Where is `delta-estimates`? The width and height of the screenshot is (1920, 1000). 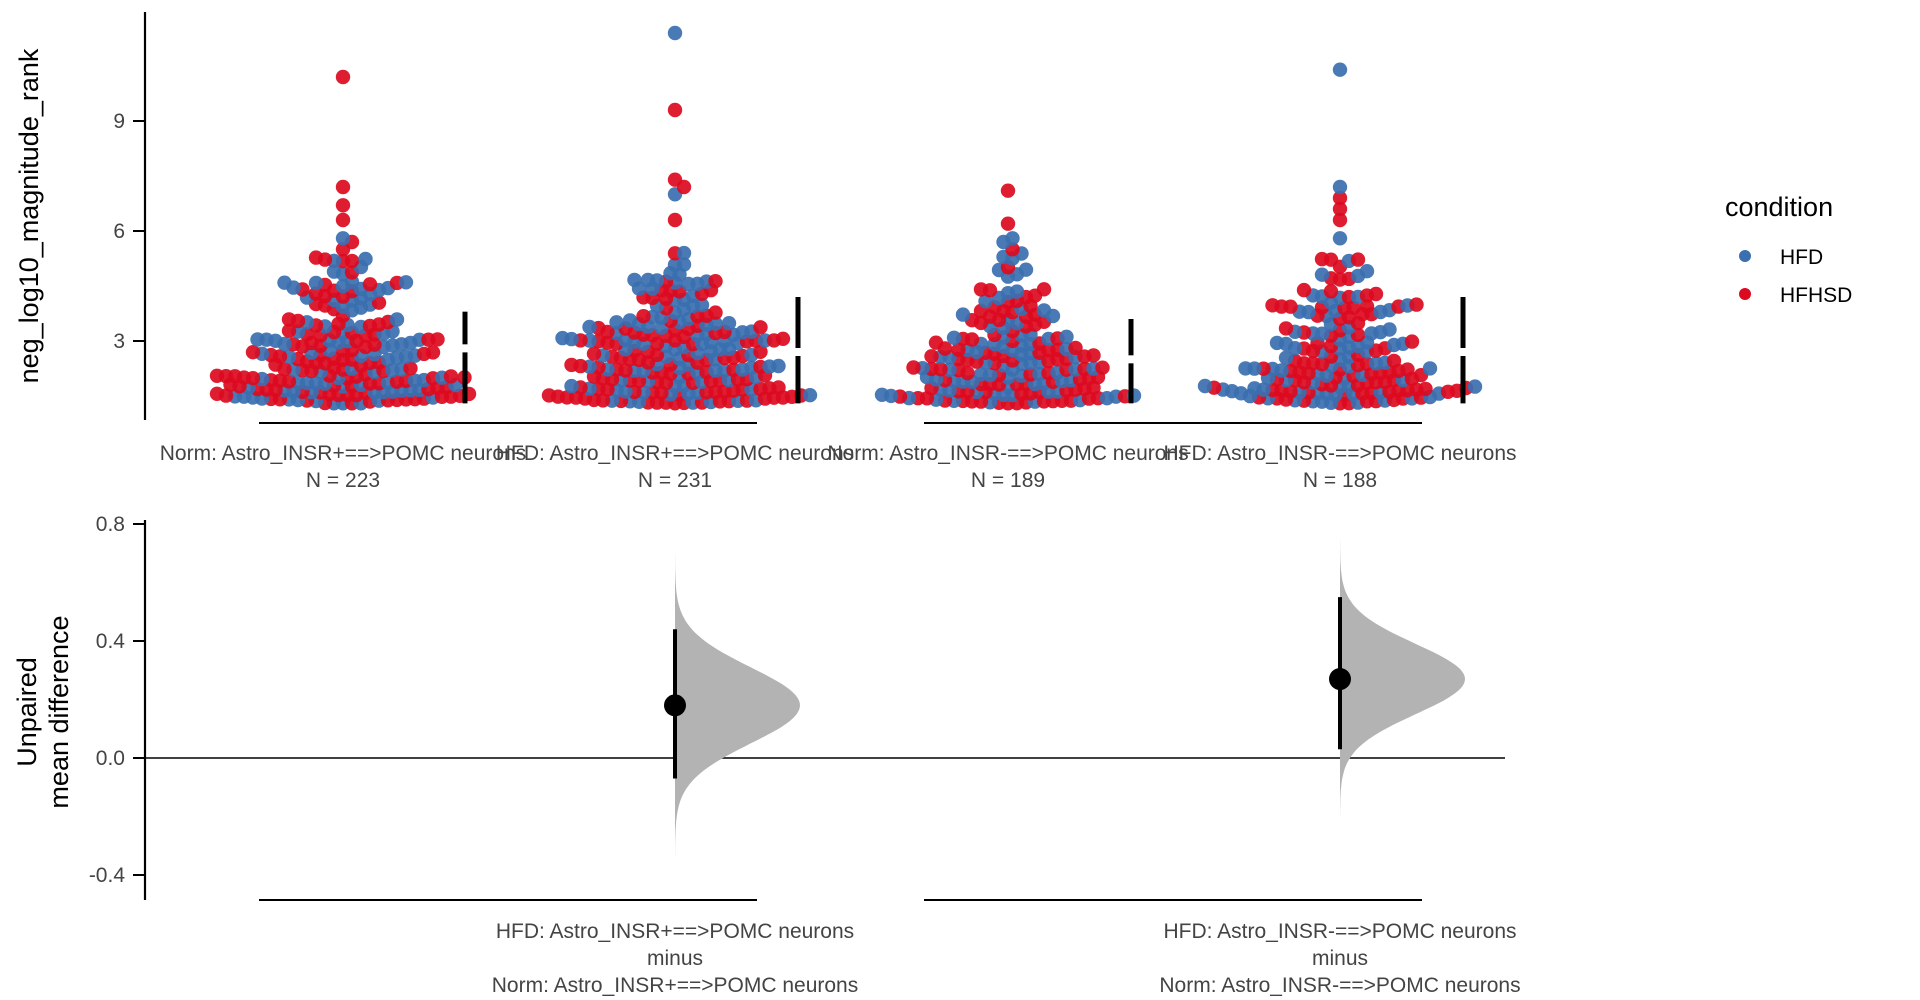
delta-estimates is located at coordinates (1064, 700).